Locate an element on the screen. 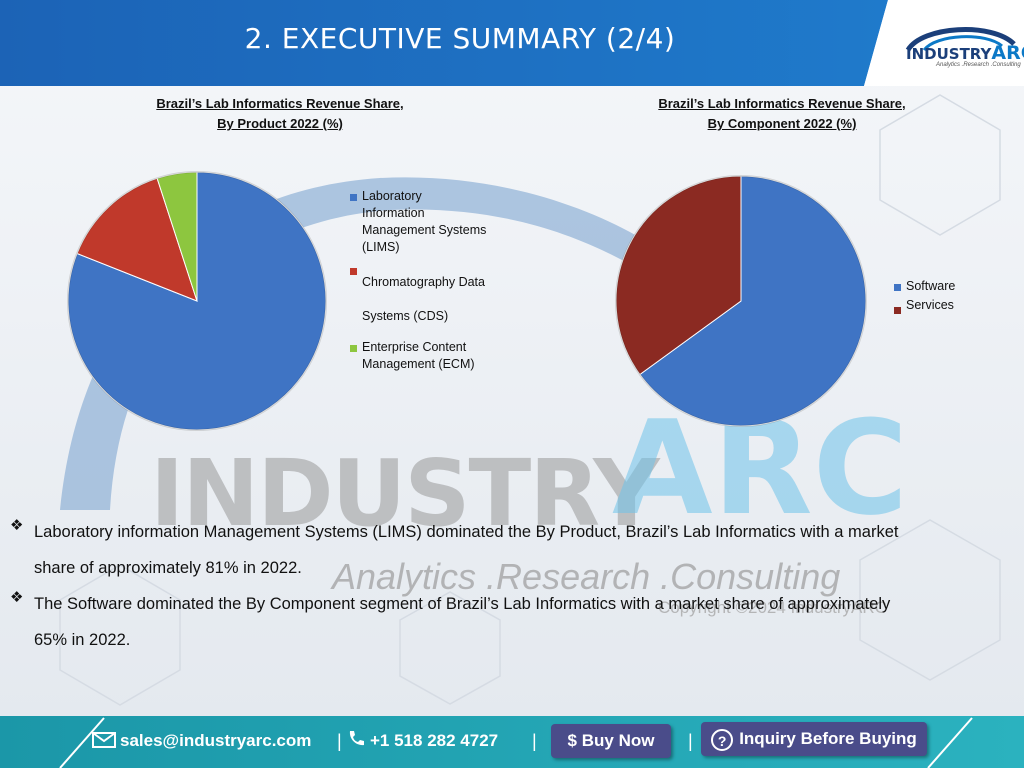 The image size is (1024, 768). legend-ecm-line2: Management (ECM) is located at coordinates (418, 364).